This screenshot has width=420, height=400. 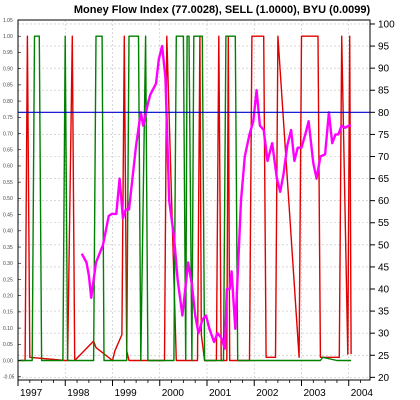 I want to click on left-tick-label: 0.50, so click(x=8, y=199).